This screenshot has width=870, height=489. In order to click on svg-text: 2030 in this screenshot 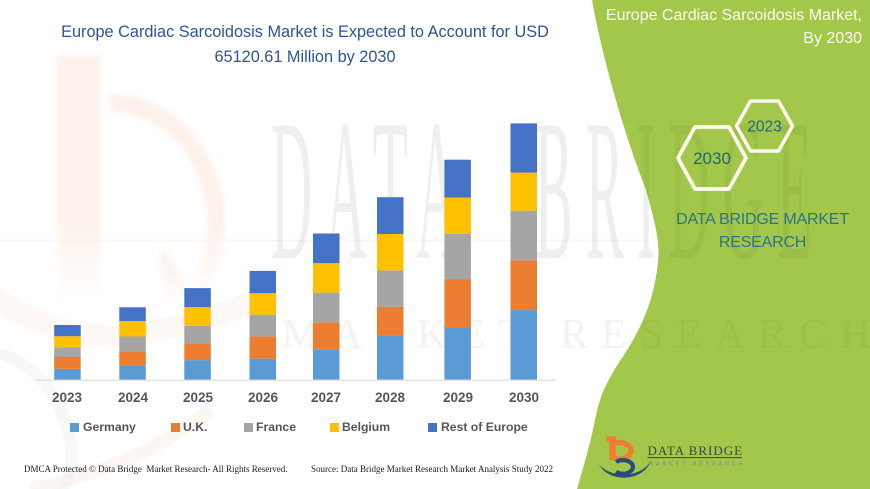, I will do `click(712, 158)`.